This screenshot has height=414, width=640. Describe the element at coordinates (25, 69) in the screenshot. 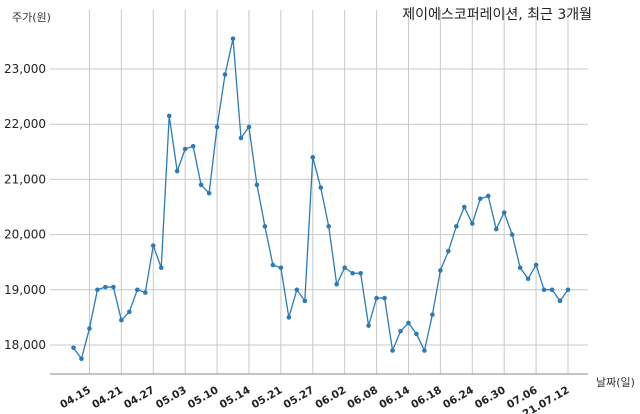

I see `y-tick-label: 23,000` at that location.